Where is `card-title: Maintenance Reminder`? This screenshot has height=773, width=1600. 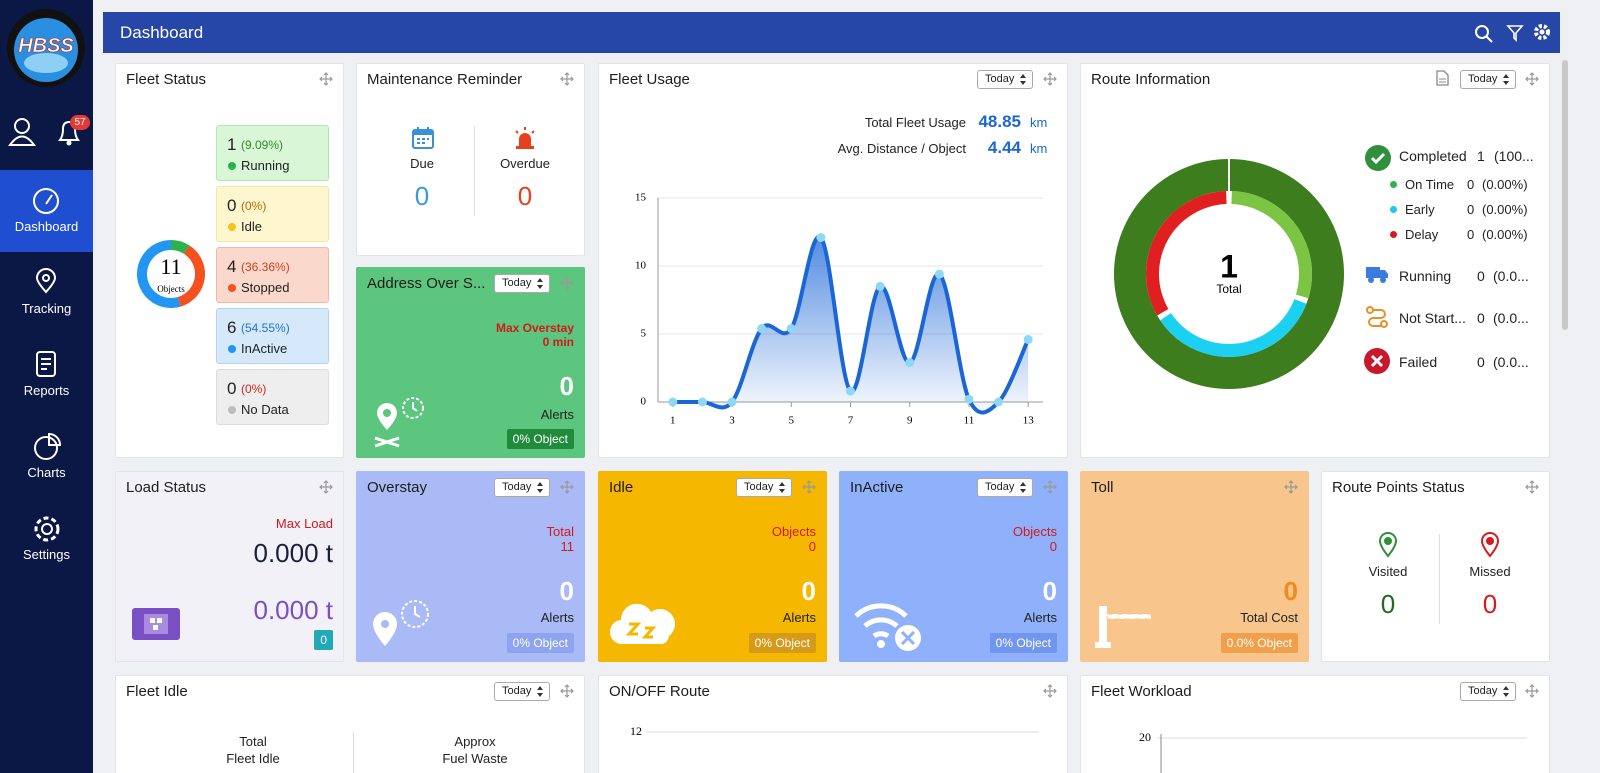 card-title: Maintenance Reminder is located at coordinates (445, 79).